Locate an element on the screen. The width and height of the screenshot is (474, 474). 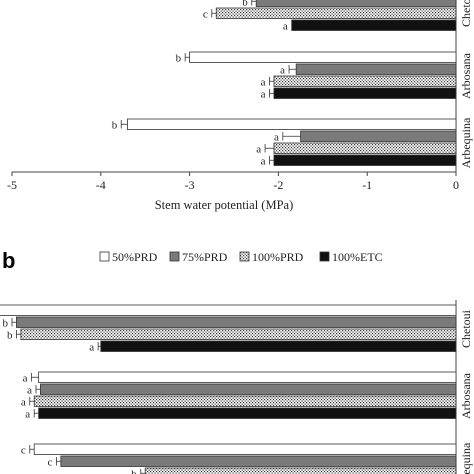
legend-label-0: 50%PRD is located at coordinates (135, 257).